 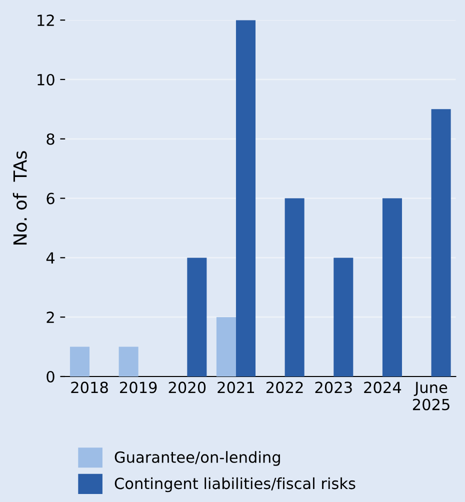 What do you see at coordinates (236, 388) in the screenshot?
I see `x-tick-label: 2021` at bounding box center [236, 388].